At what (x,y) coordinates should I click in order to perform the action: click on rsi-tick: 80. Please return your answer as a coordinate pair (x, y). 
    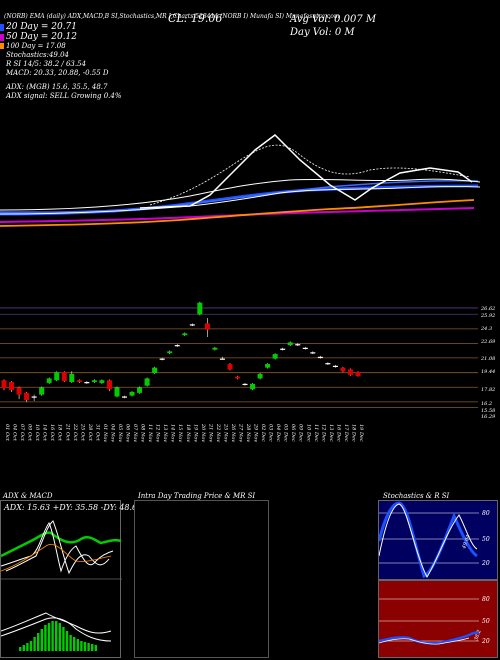
    Looking at the image, I should click on (486, 599).